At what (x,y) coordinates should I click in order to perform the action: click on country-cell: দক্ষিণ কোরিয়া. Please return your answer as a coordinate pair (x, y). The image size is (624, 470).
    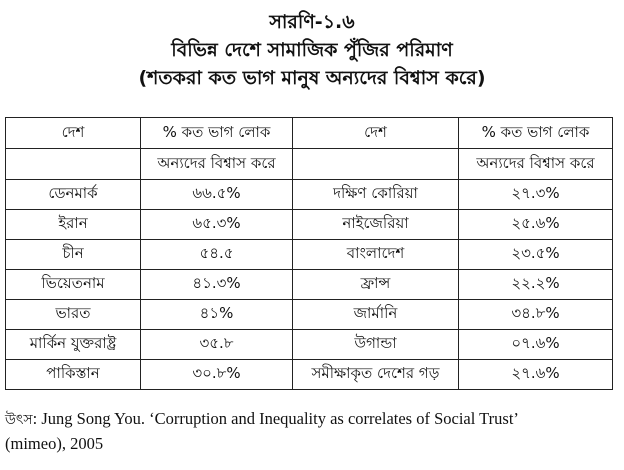
    Looking at the image, I should click on (375, 194).